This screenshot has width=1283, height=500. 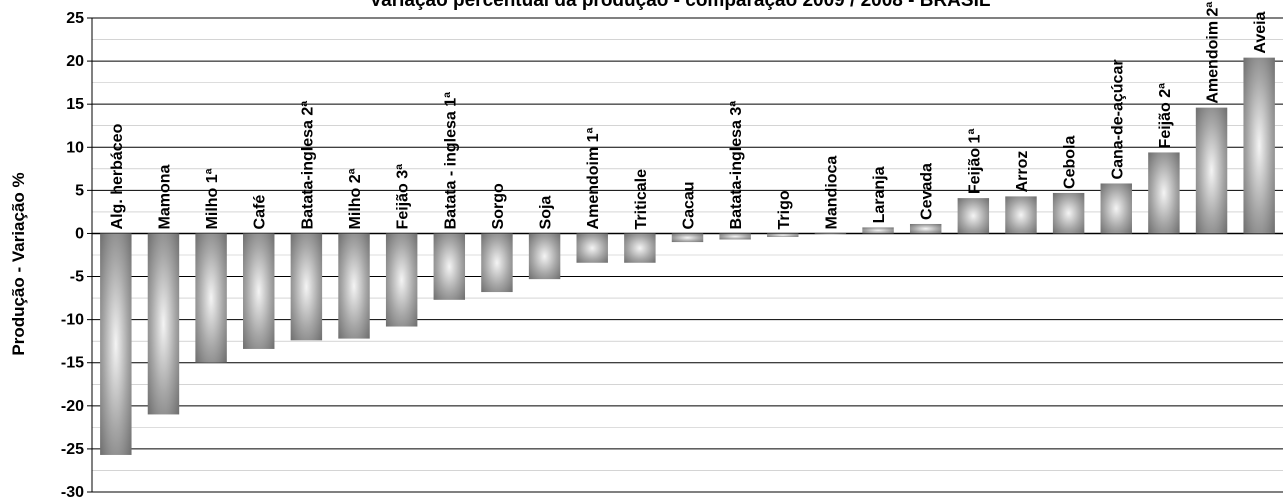 What do you see at coordinates (1165, 116) in the screenshot?
I see `category-label: Feijão 2ª` at bounding box center [1165, 116].